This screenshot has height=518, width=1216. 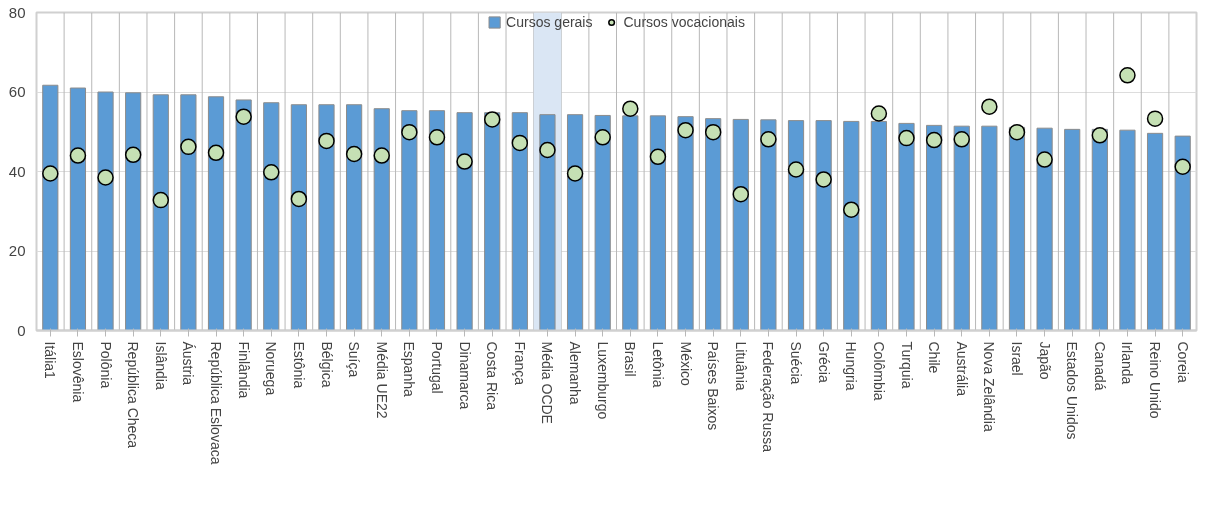 What do you see at coordinates (17, 171) in the screenshot?
I see `y-tick-label: 40` at bounding box center [17, 171].